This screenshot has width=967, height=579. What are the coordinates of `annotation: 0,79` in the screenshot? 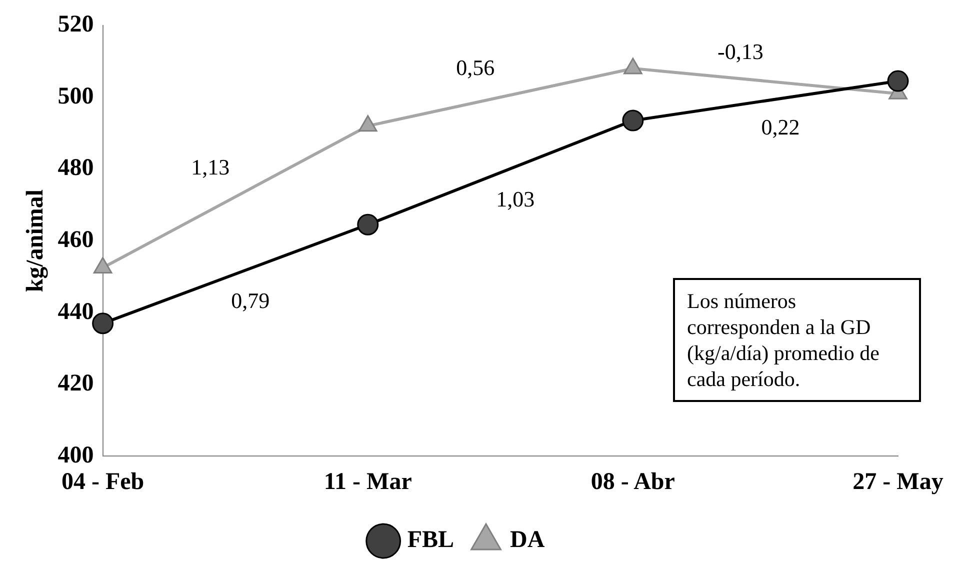 It's located at (250, 300).